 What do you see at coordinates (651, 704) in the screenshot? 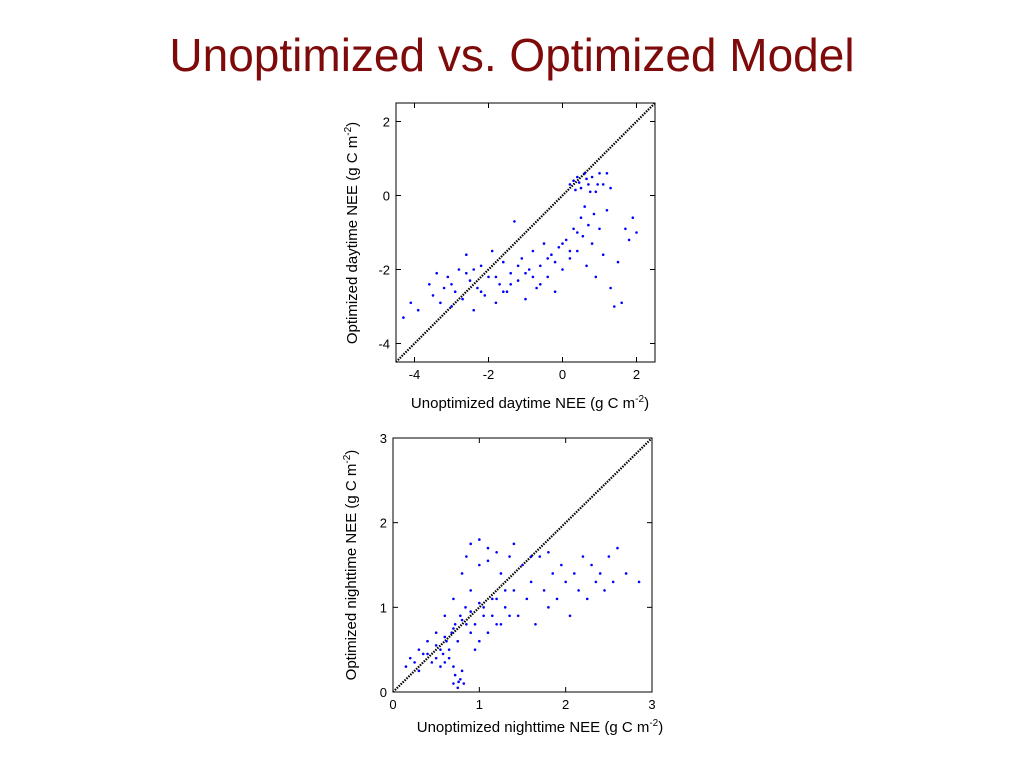
I see `night-x-tick-label: 3` at bounding box center [651, 704].